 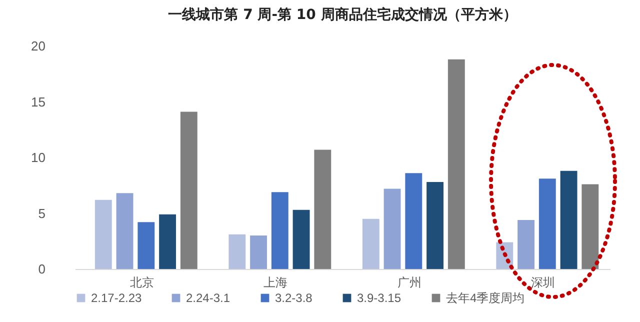 I want to click on legend-label: 3.9-3.15, so click(x=379, y=298).